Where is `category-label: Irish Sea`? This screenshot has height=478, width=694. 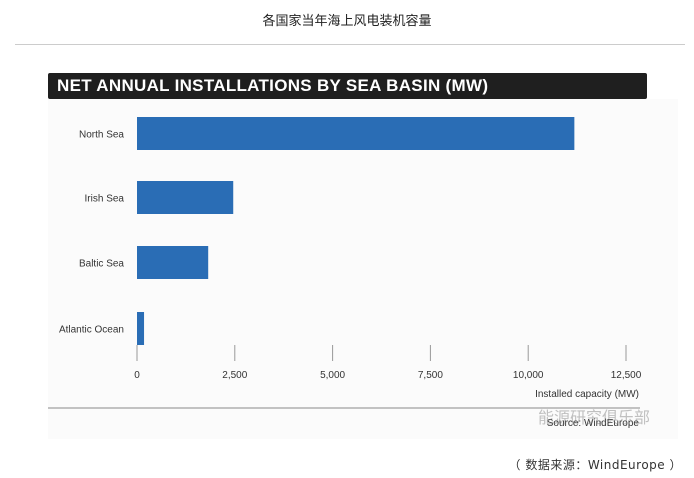
category-label: Irish Sea is located at coordinates (105, 199).